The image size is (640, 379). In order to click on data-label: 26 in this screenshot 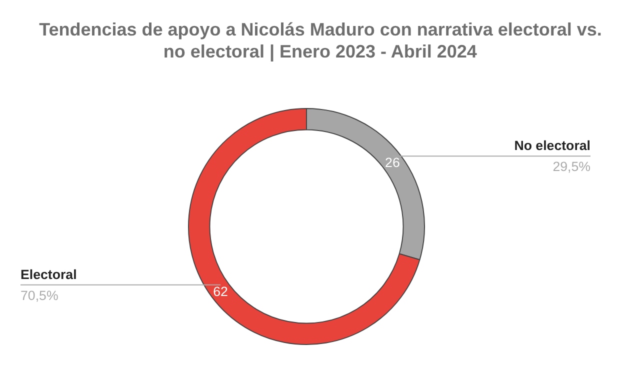, I will do `click(392, 162)`.